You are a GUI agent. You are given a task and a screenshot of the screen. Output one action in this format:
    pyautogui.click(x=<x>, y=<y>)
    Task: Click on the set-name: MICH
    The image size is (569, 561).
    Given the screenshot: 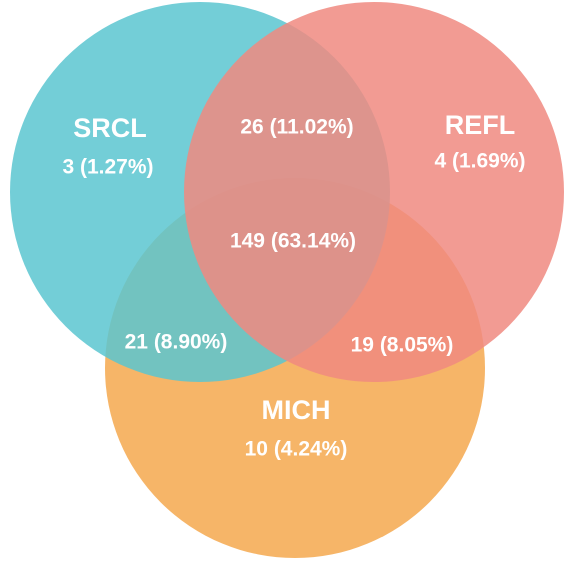 What is the action you would take?
    pyautogui.click(x=296, y=410)
    